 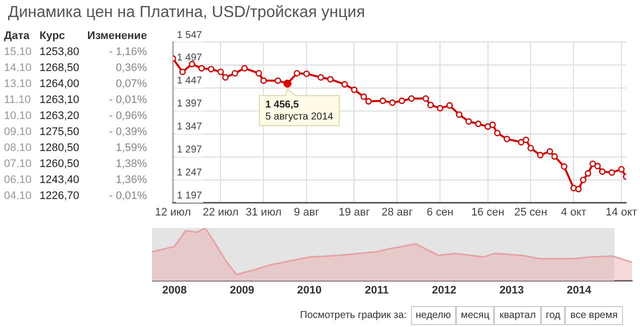 I want to click on data-label: 1226,70, so click(x=59, y=196).